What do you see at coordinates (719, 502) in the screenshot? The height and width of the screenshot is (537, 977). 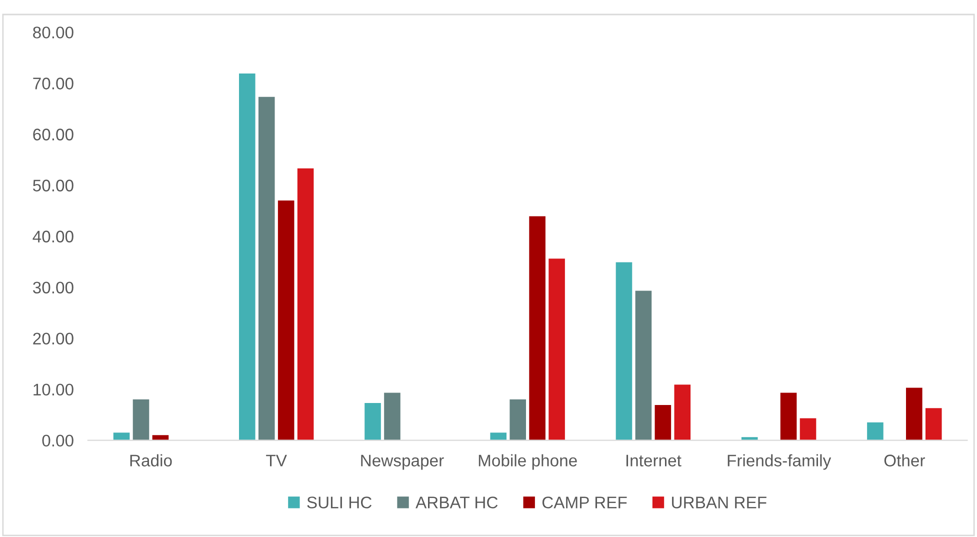 I see `legend-label: URBAN REF` at bounding box center [719, 502].